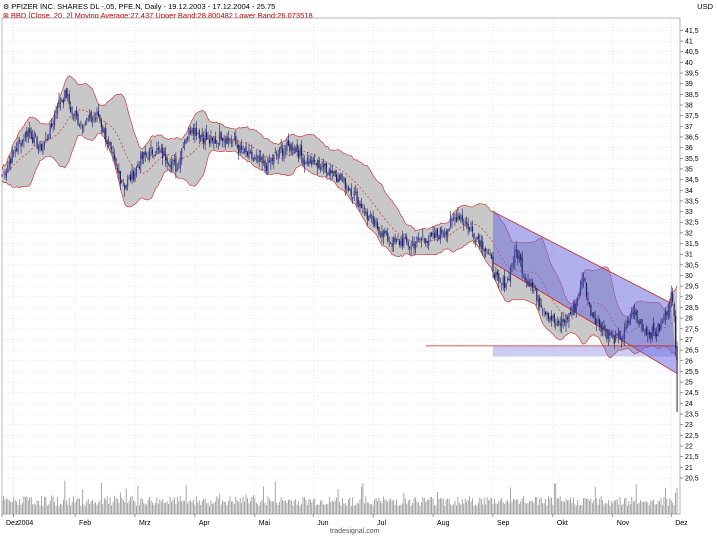 The width and height of the screenshot is (717, 538). I want to click on y-tick-label: 37,5, so click(692, 116).